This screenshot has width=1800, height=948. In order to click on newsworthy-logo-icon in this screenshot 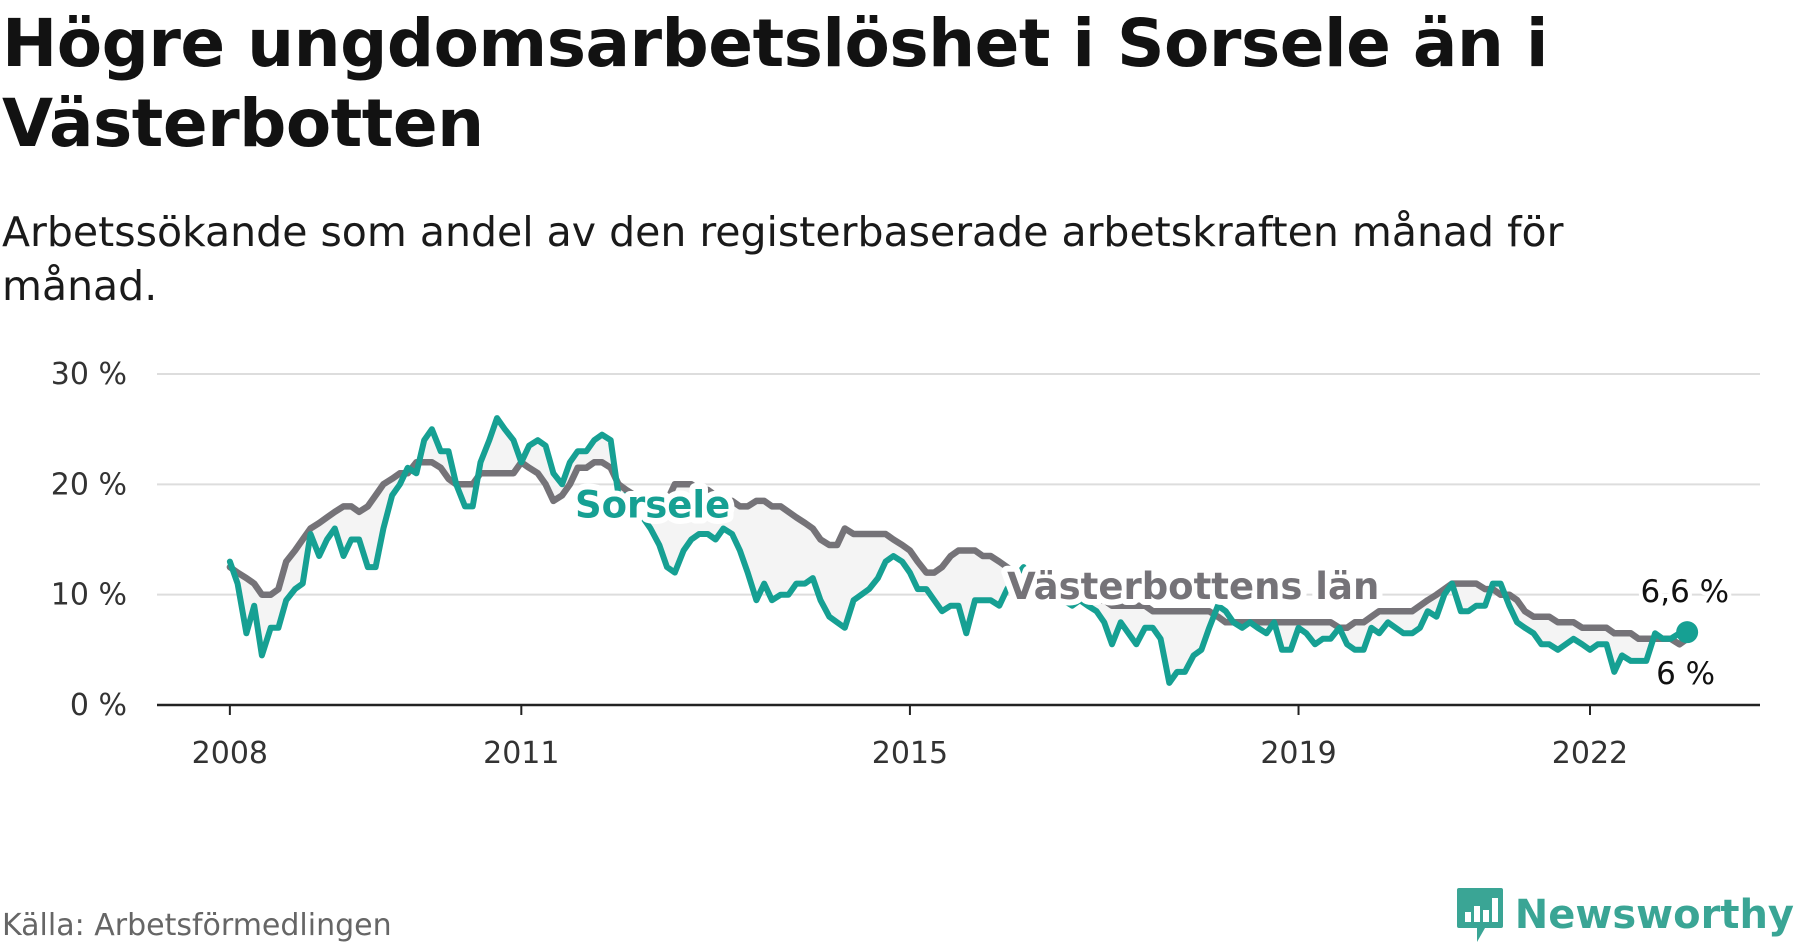, I will do `click(1479, 915)`.